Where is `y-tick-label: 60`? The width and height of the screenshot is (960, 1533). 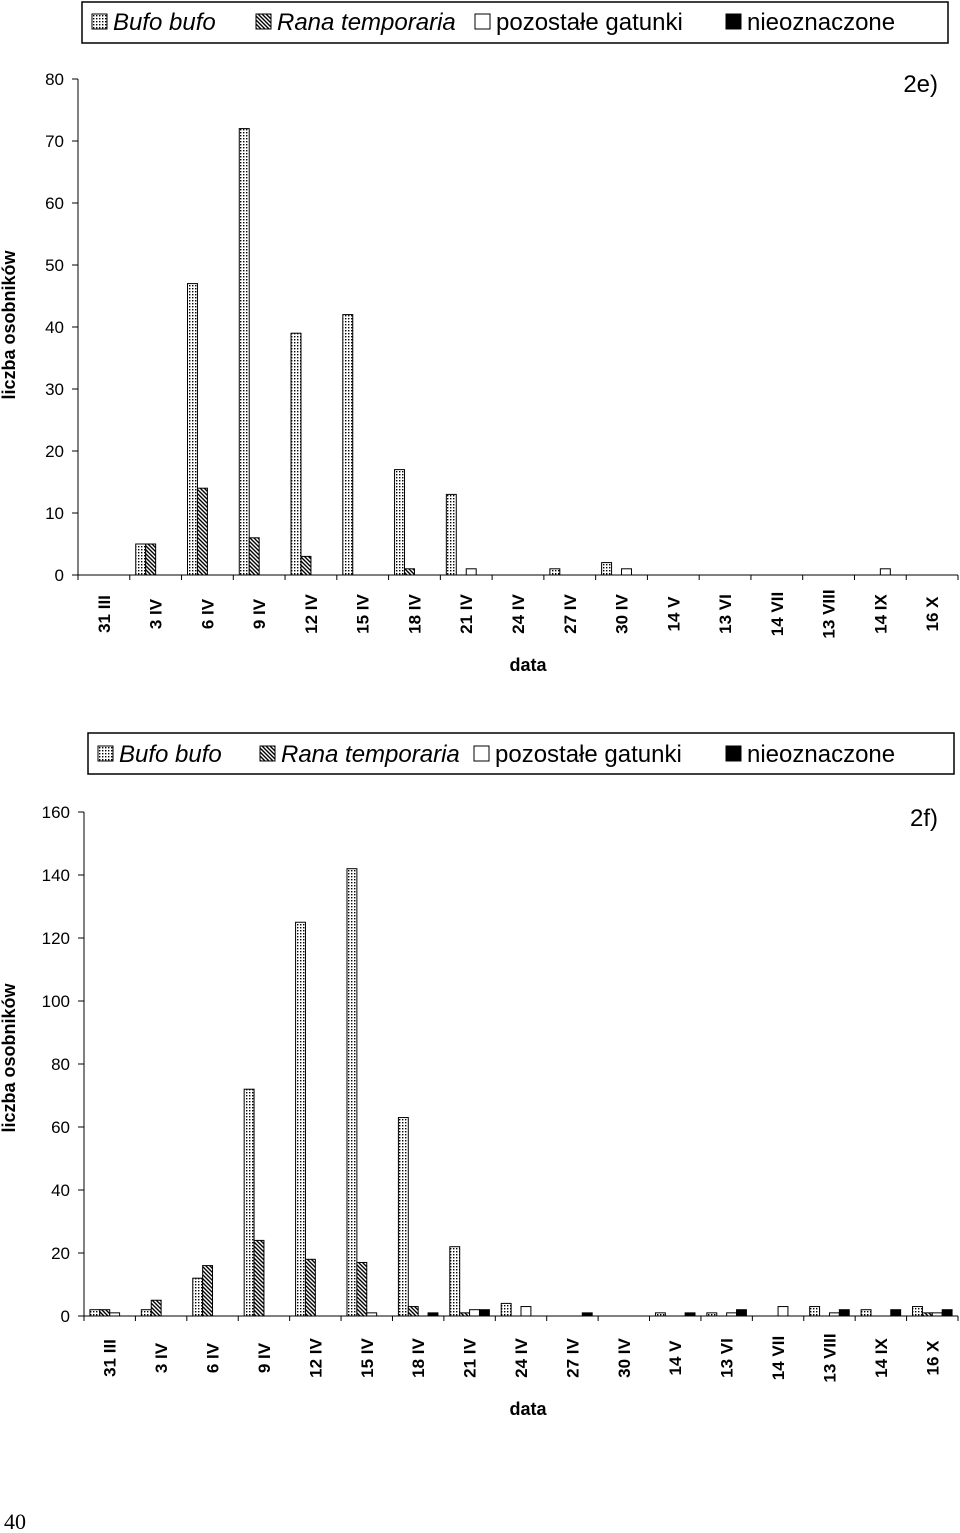 y-tick-label: 60 is located at coordinates (54, 203).